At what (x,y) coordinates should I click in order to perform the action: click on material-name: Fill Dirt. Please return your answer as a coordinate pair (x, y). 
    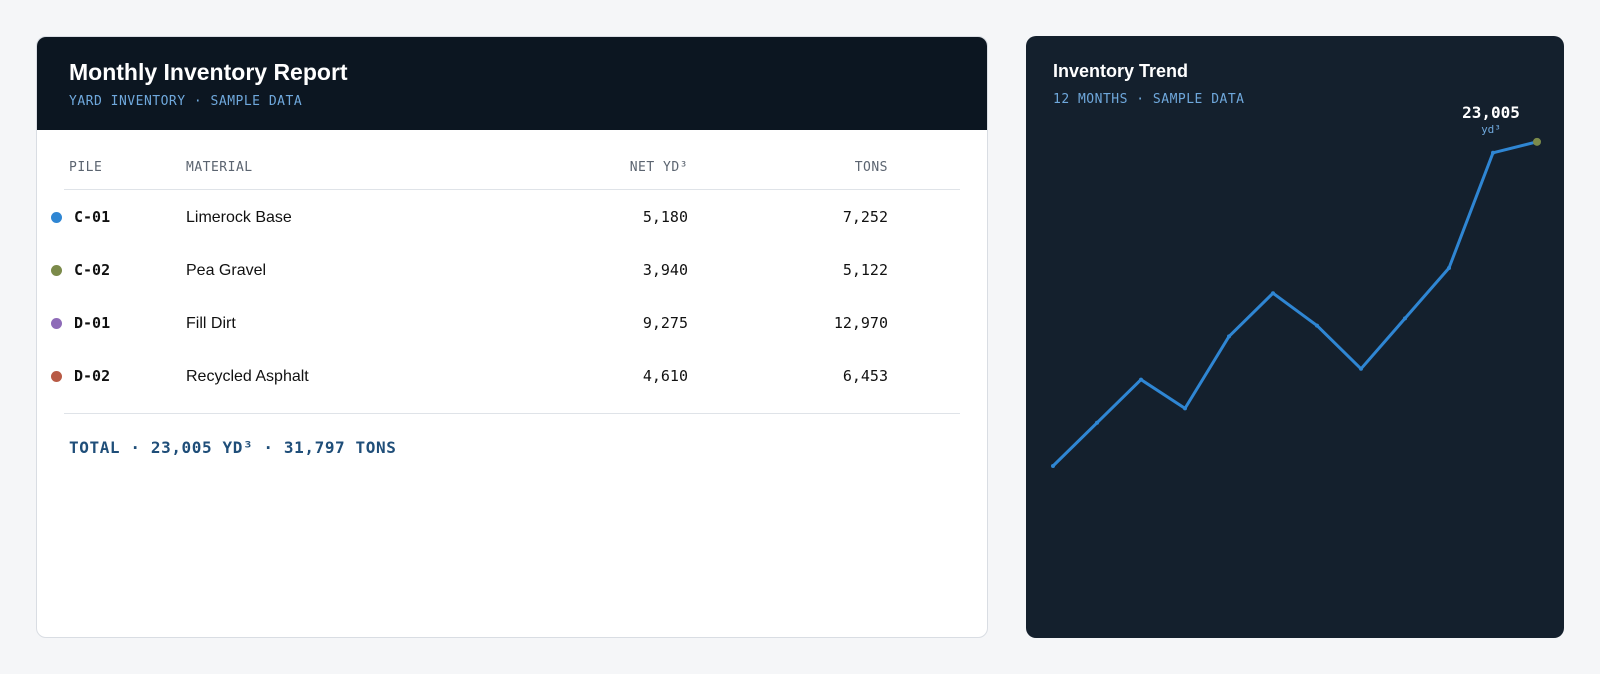
    Looking at the image, I should click on (211, 323).